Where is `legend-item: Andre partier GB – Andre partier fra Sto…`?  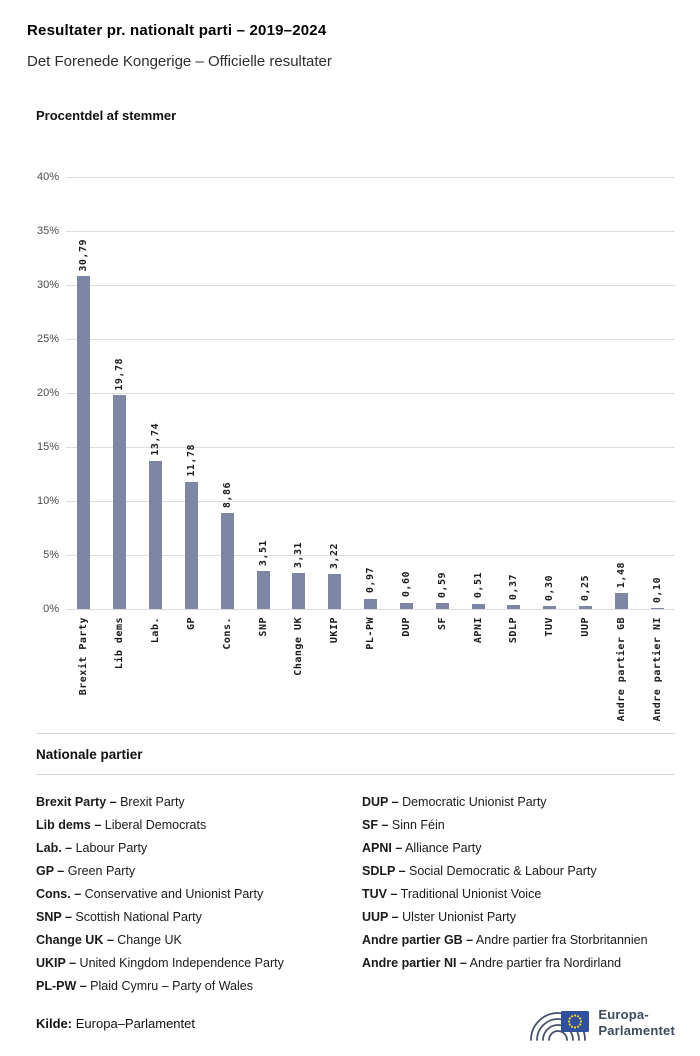 legend-item: Andre partier GB – Andre partier fra Sto… is located at coordinates (505, 940).